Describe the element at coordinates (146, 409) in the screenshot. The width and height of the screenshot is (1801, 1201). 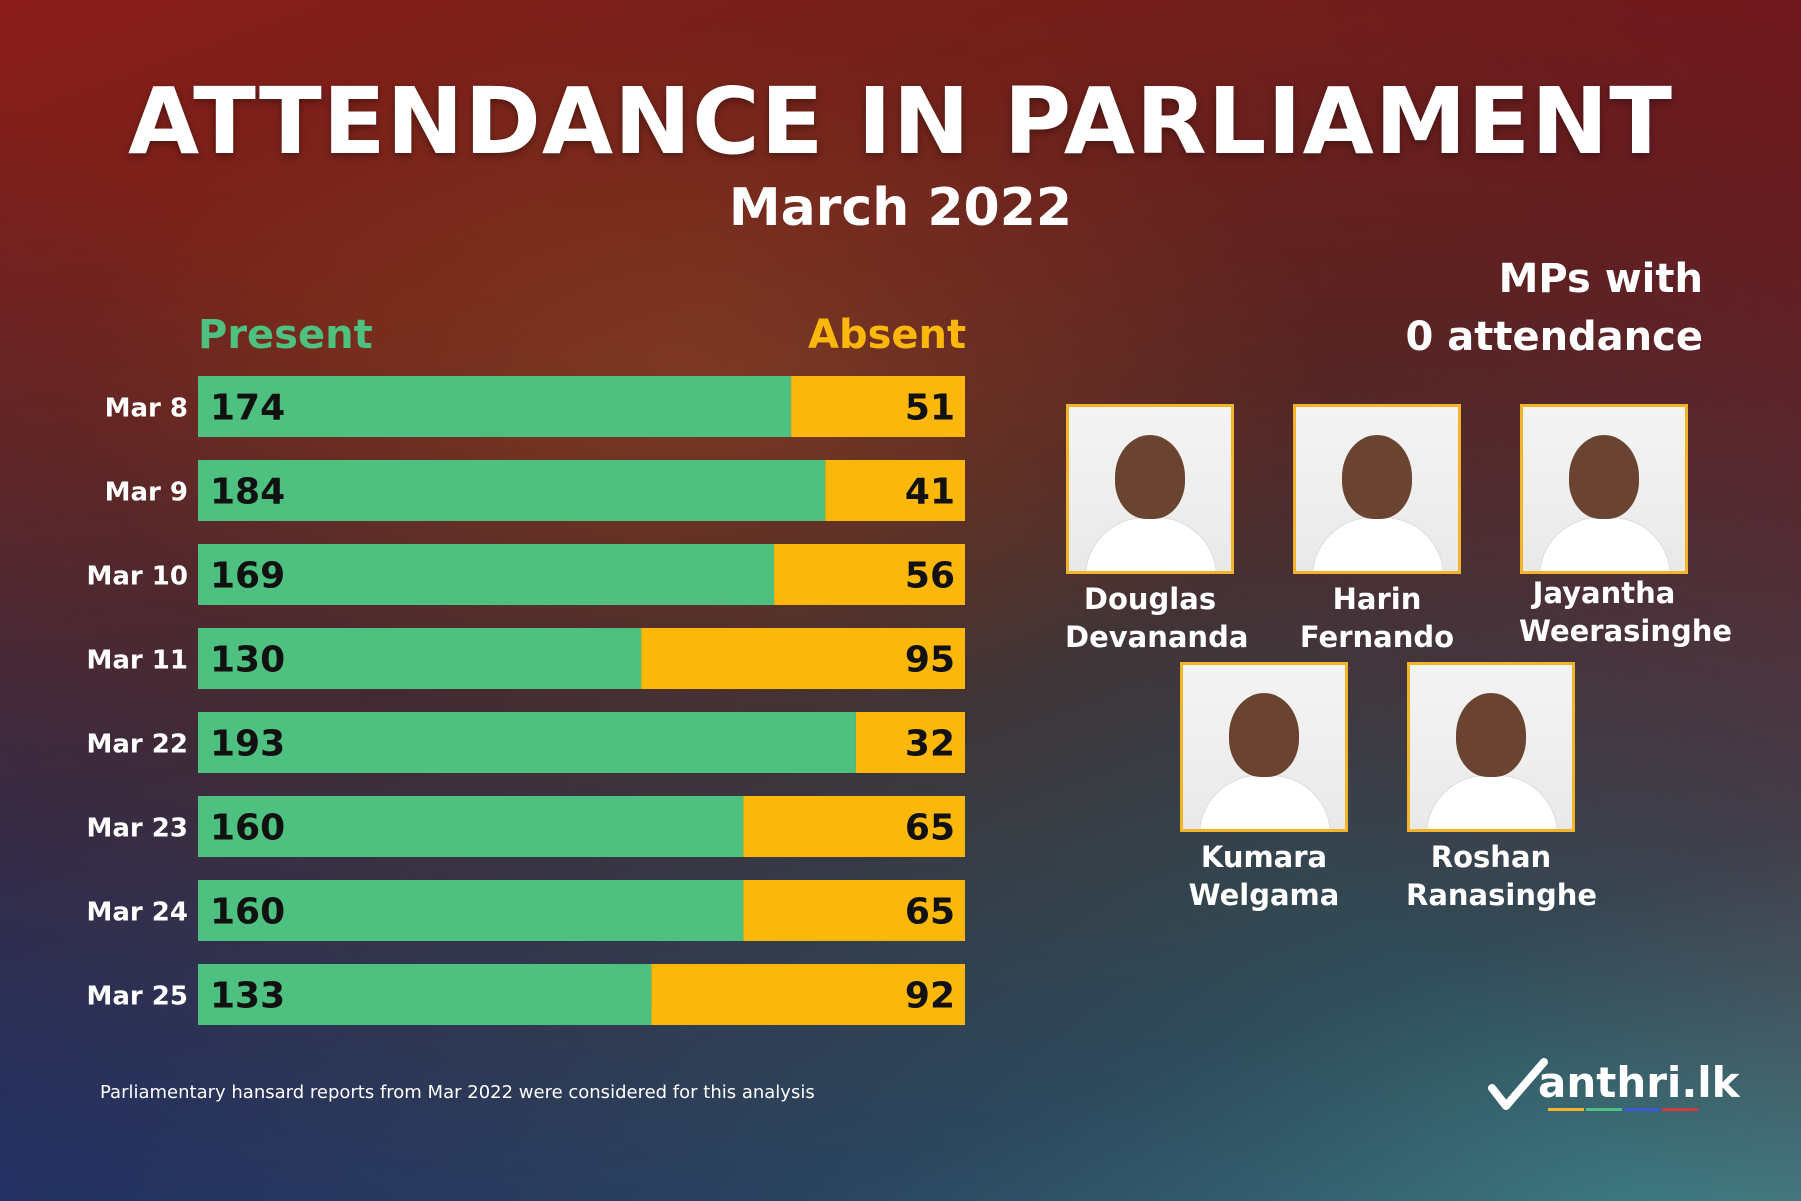
I see `category-label: Mar 8` at that location.